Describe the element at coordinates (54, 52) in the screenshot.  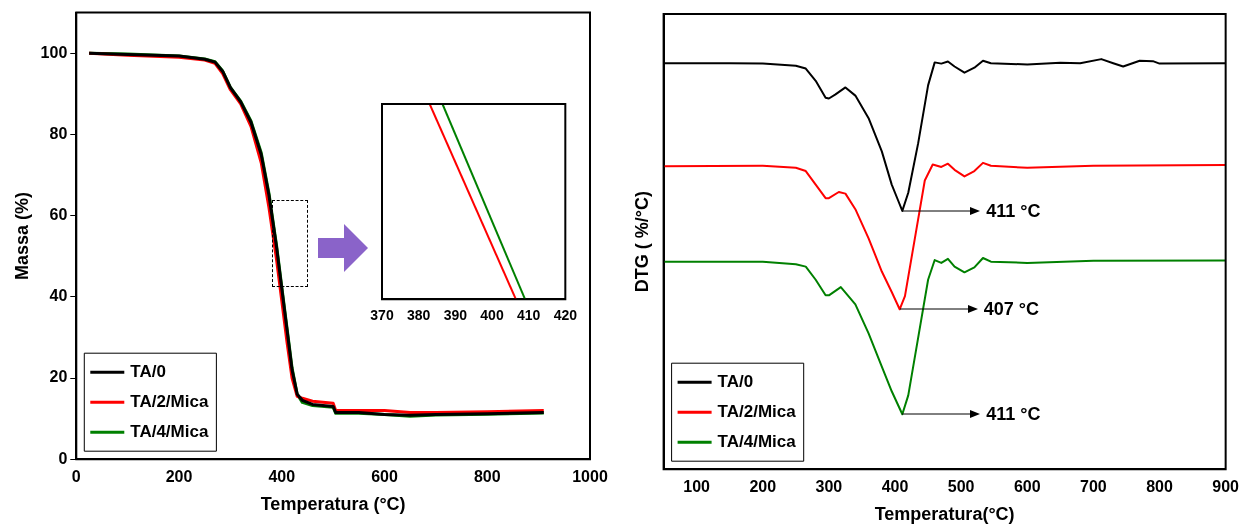
I see `y-tick-label: 100` at that location.